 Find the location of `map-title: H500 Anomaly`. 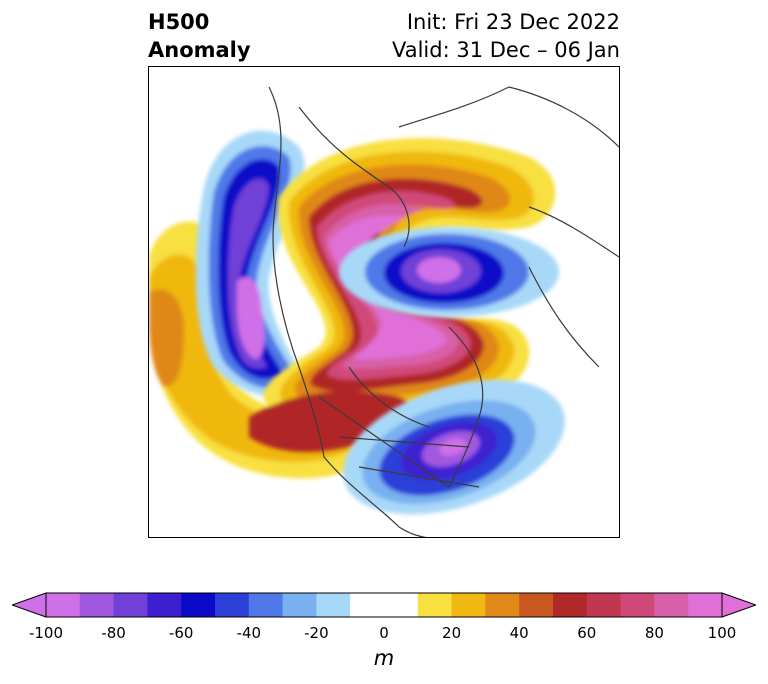

map-title: H500 Anomaly is located at coordinates (199, 36).